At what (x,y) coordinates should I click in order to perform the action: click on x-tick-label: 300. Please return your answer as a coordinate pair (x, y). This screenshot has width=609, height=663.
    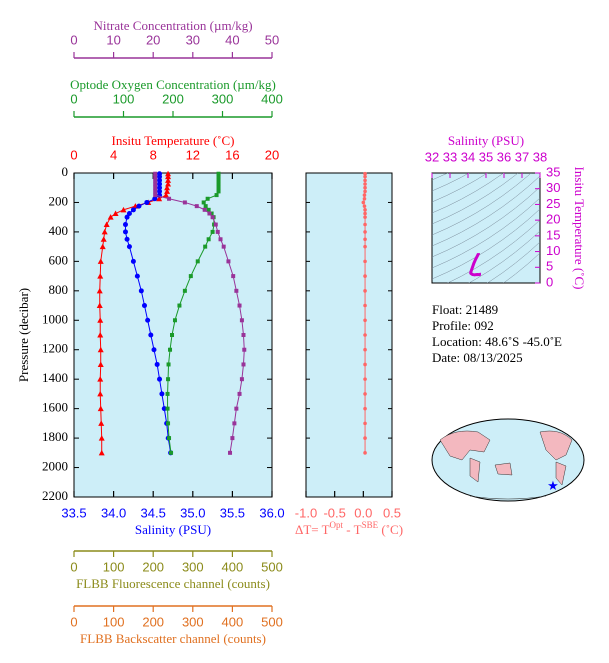
    Looking at the image, I should click on (193, 621).